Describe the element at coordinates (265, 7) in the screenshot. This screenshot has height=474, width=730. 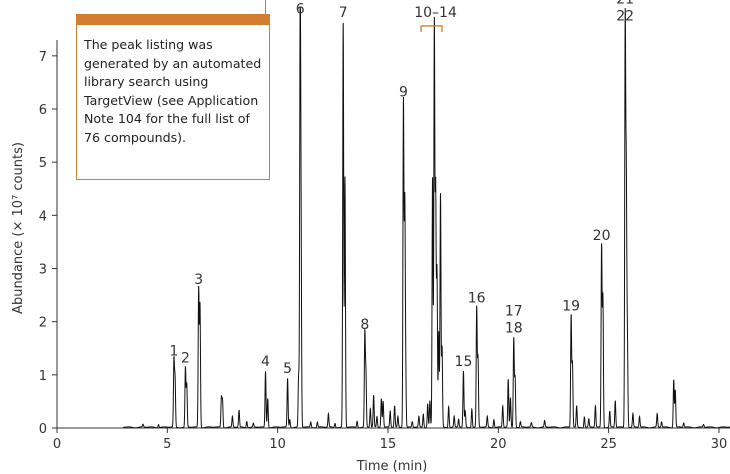
I see `note-connector-line` at that location.